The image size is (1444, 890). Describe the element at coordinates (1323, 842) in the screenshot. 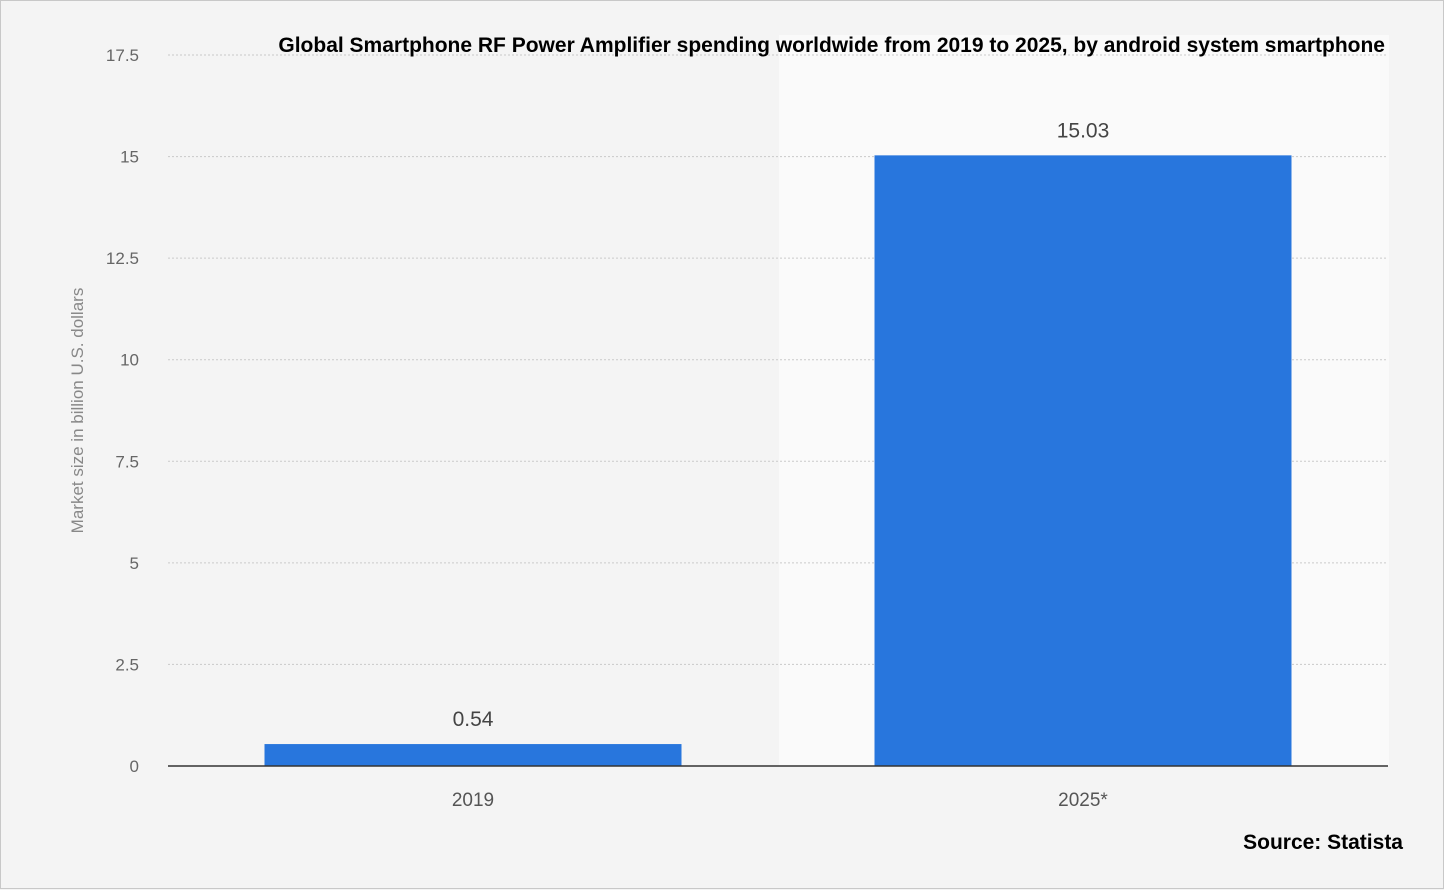

I see `source-label: Source: Statista` at that location.